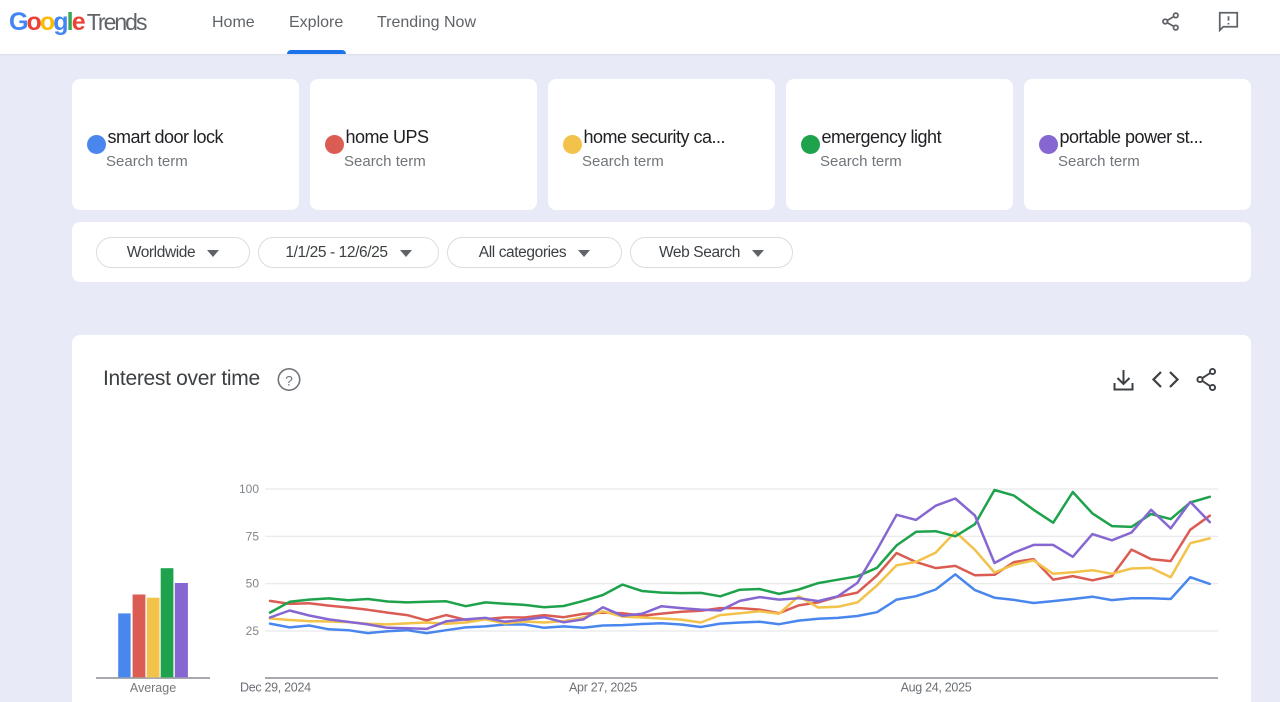  What do you see at coordinates (153, 688) in the screenshot?
I see `svg-text: Average` at bounding box center [153, 688].